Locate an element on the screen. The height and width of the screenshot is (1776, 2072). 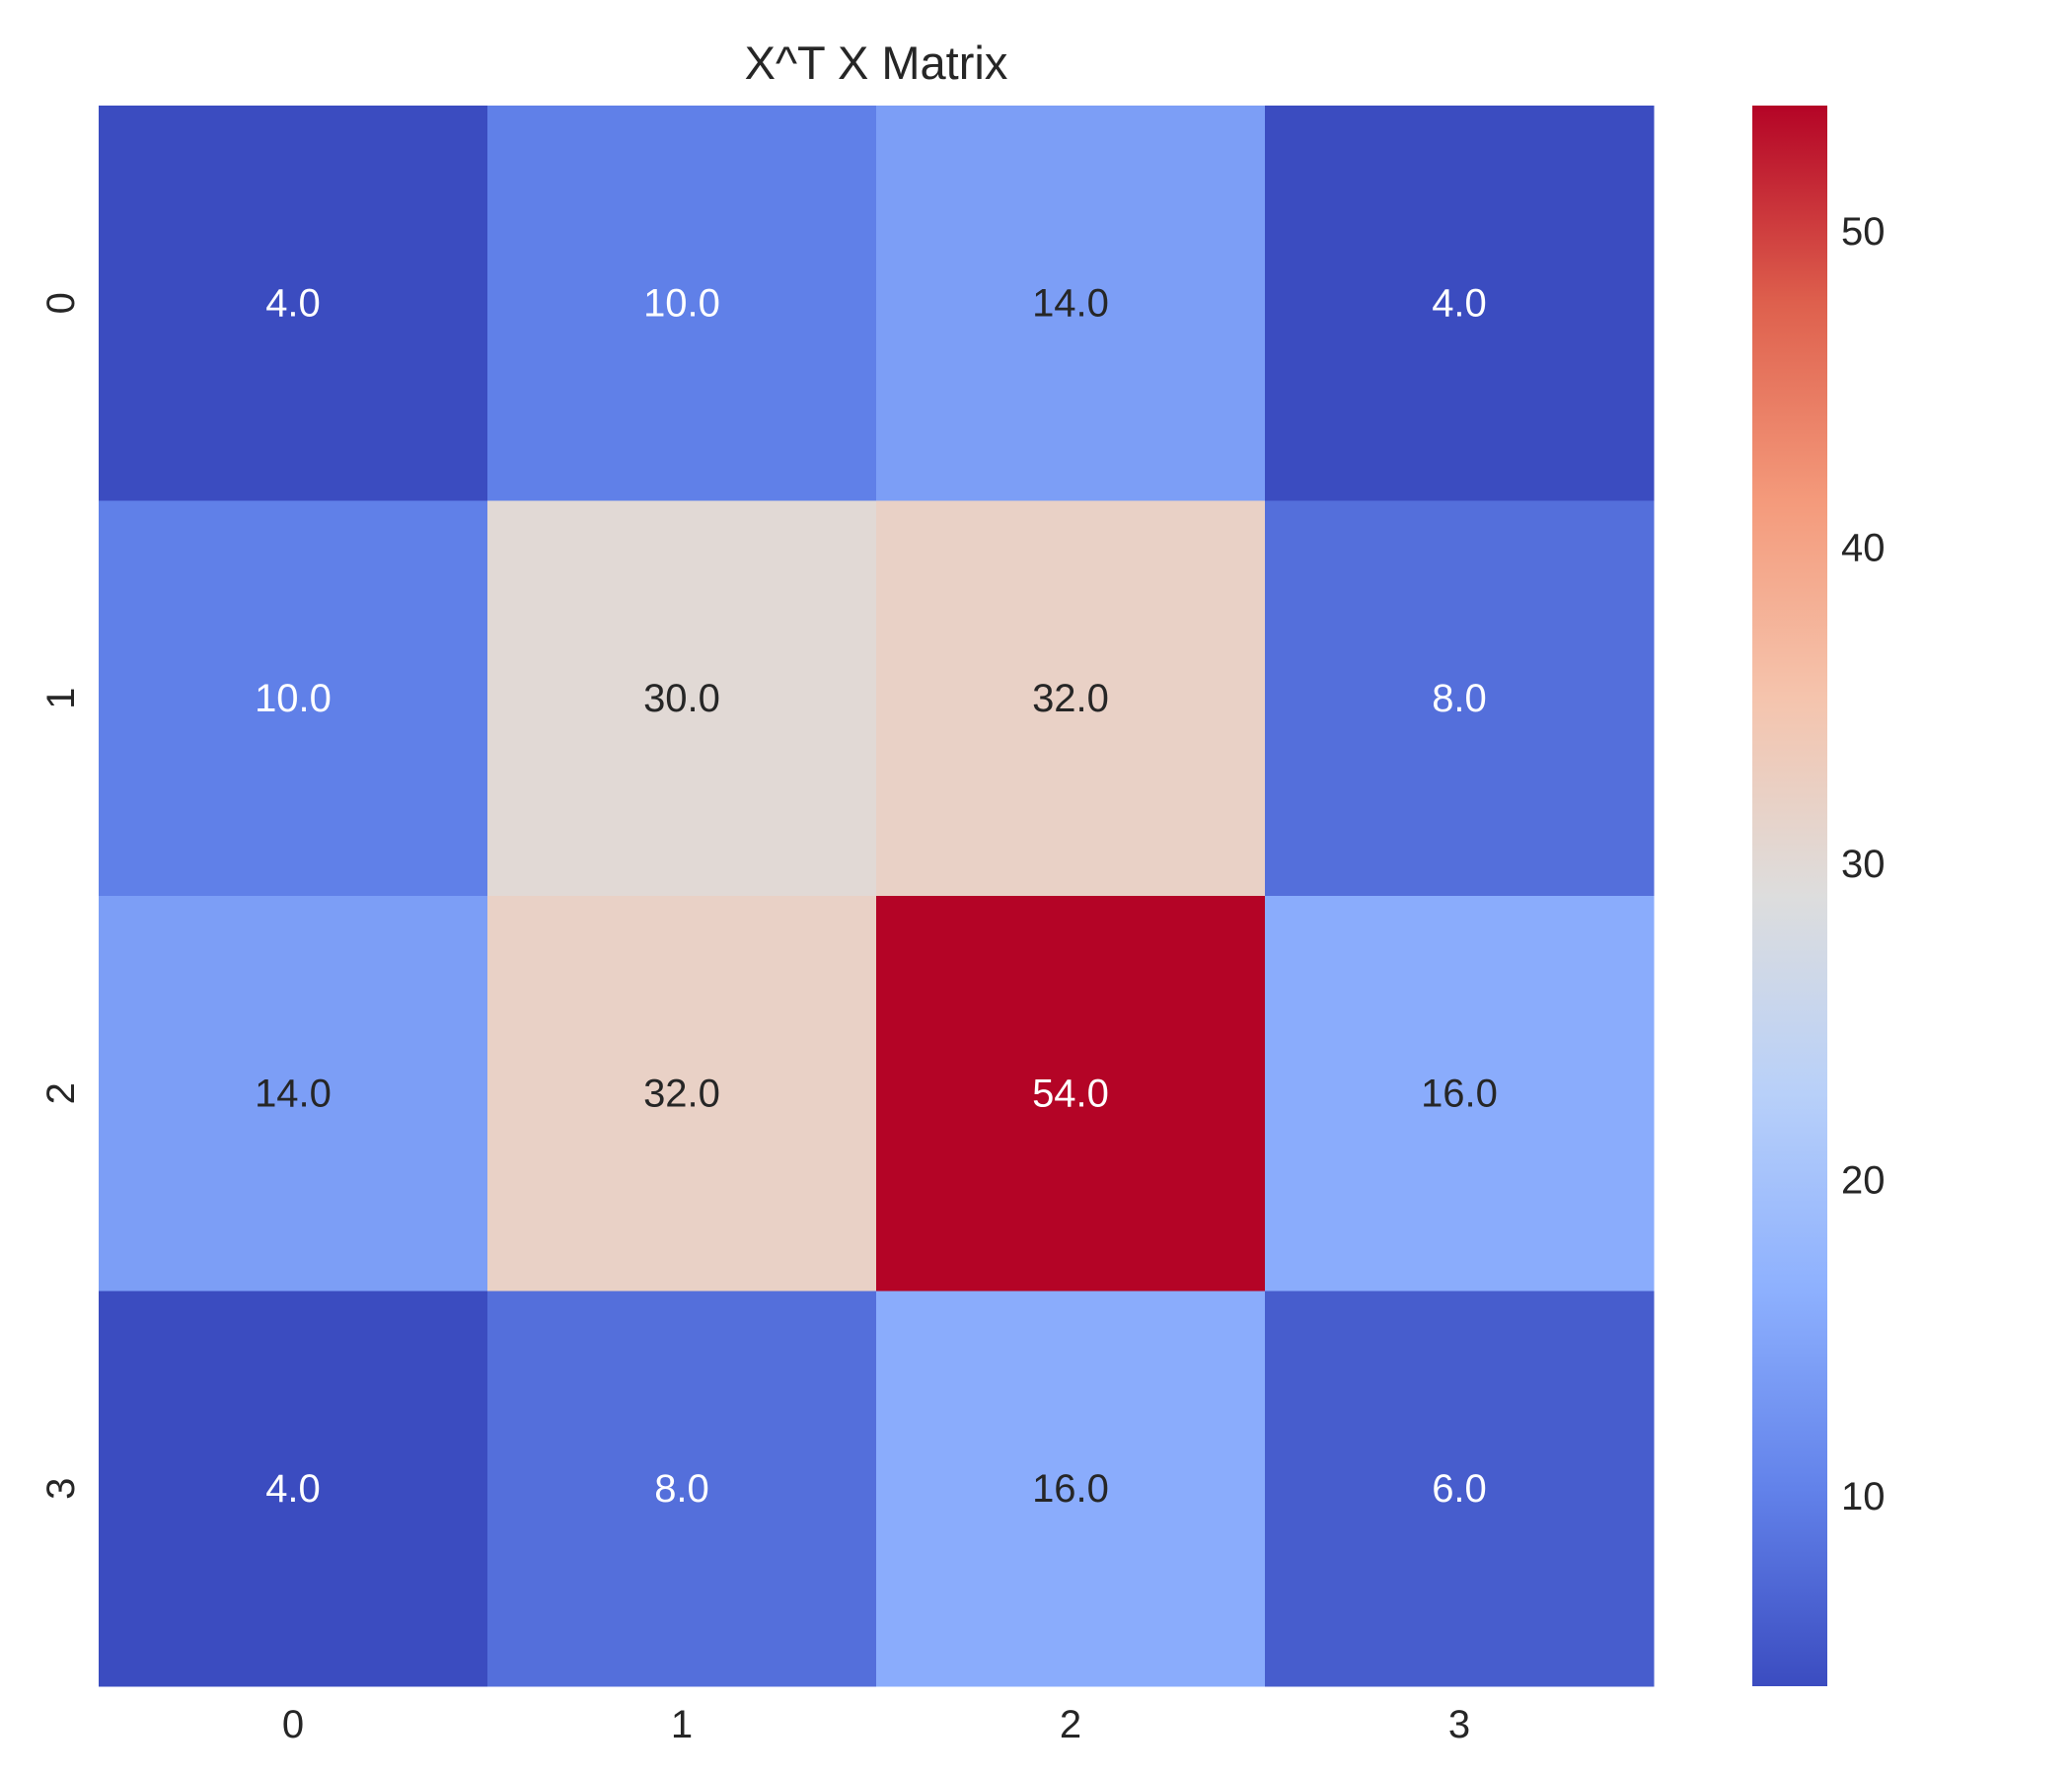
cell-value-label: 54.0 is located at coordinates (1070, 1093).